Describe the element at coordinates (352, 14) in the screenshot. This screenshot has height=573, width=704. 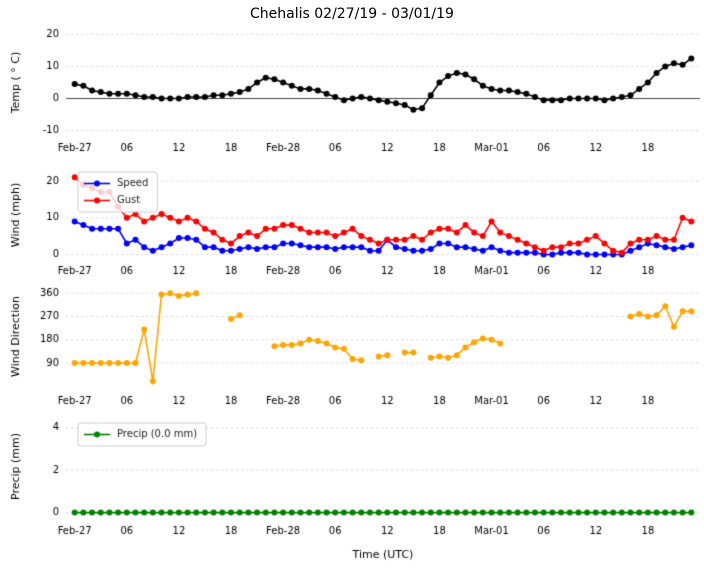
I see `chart-title: Chehalis 02/27/19 - 03/01/19` at that location.